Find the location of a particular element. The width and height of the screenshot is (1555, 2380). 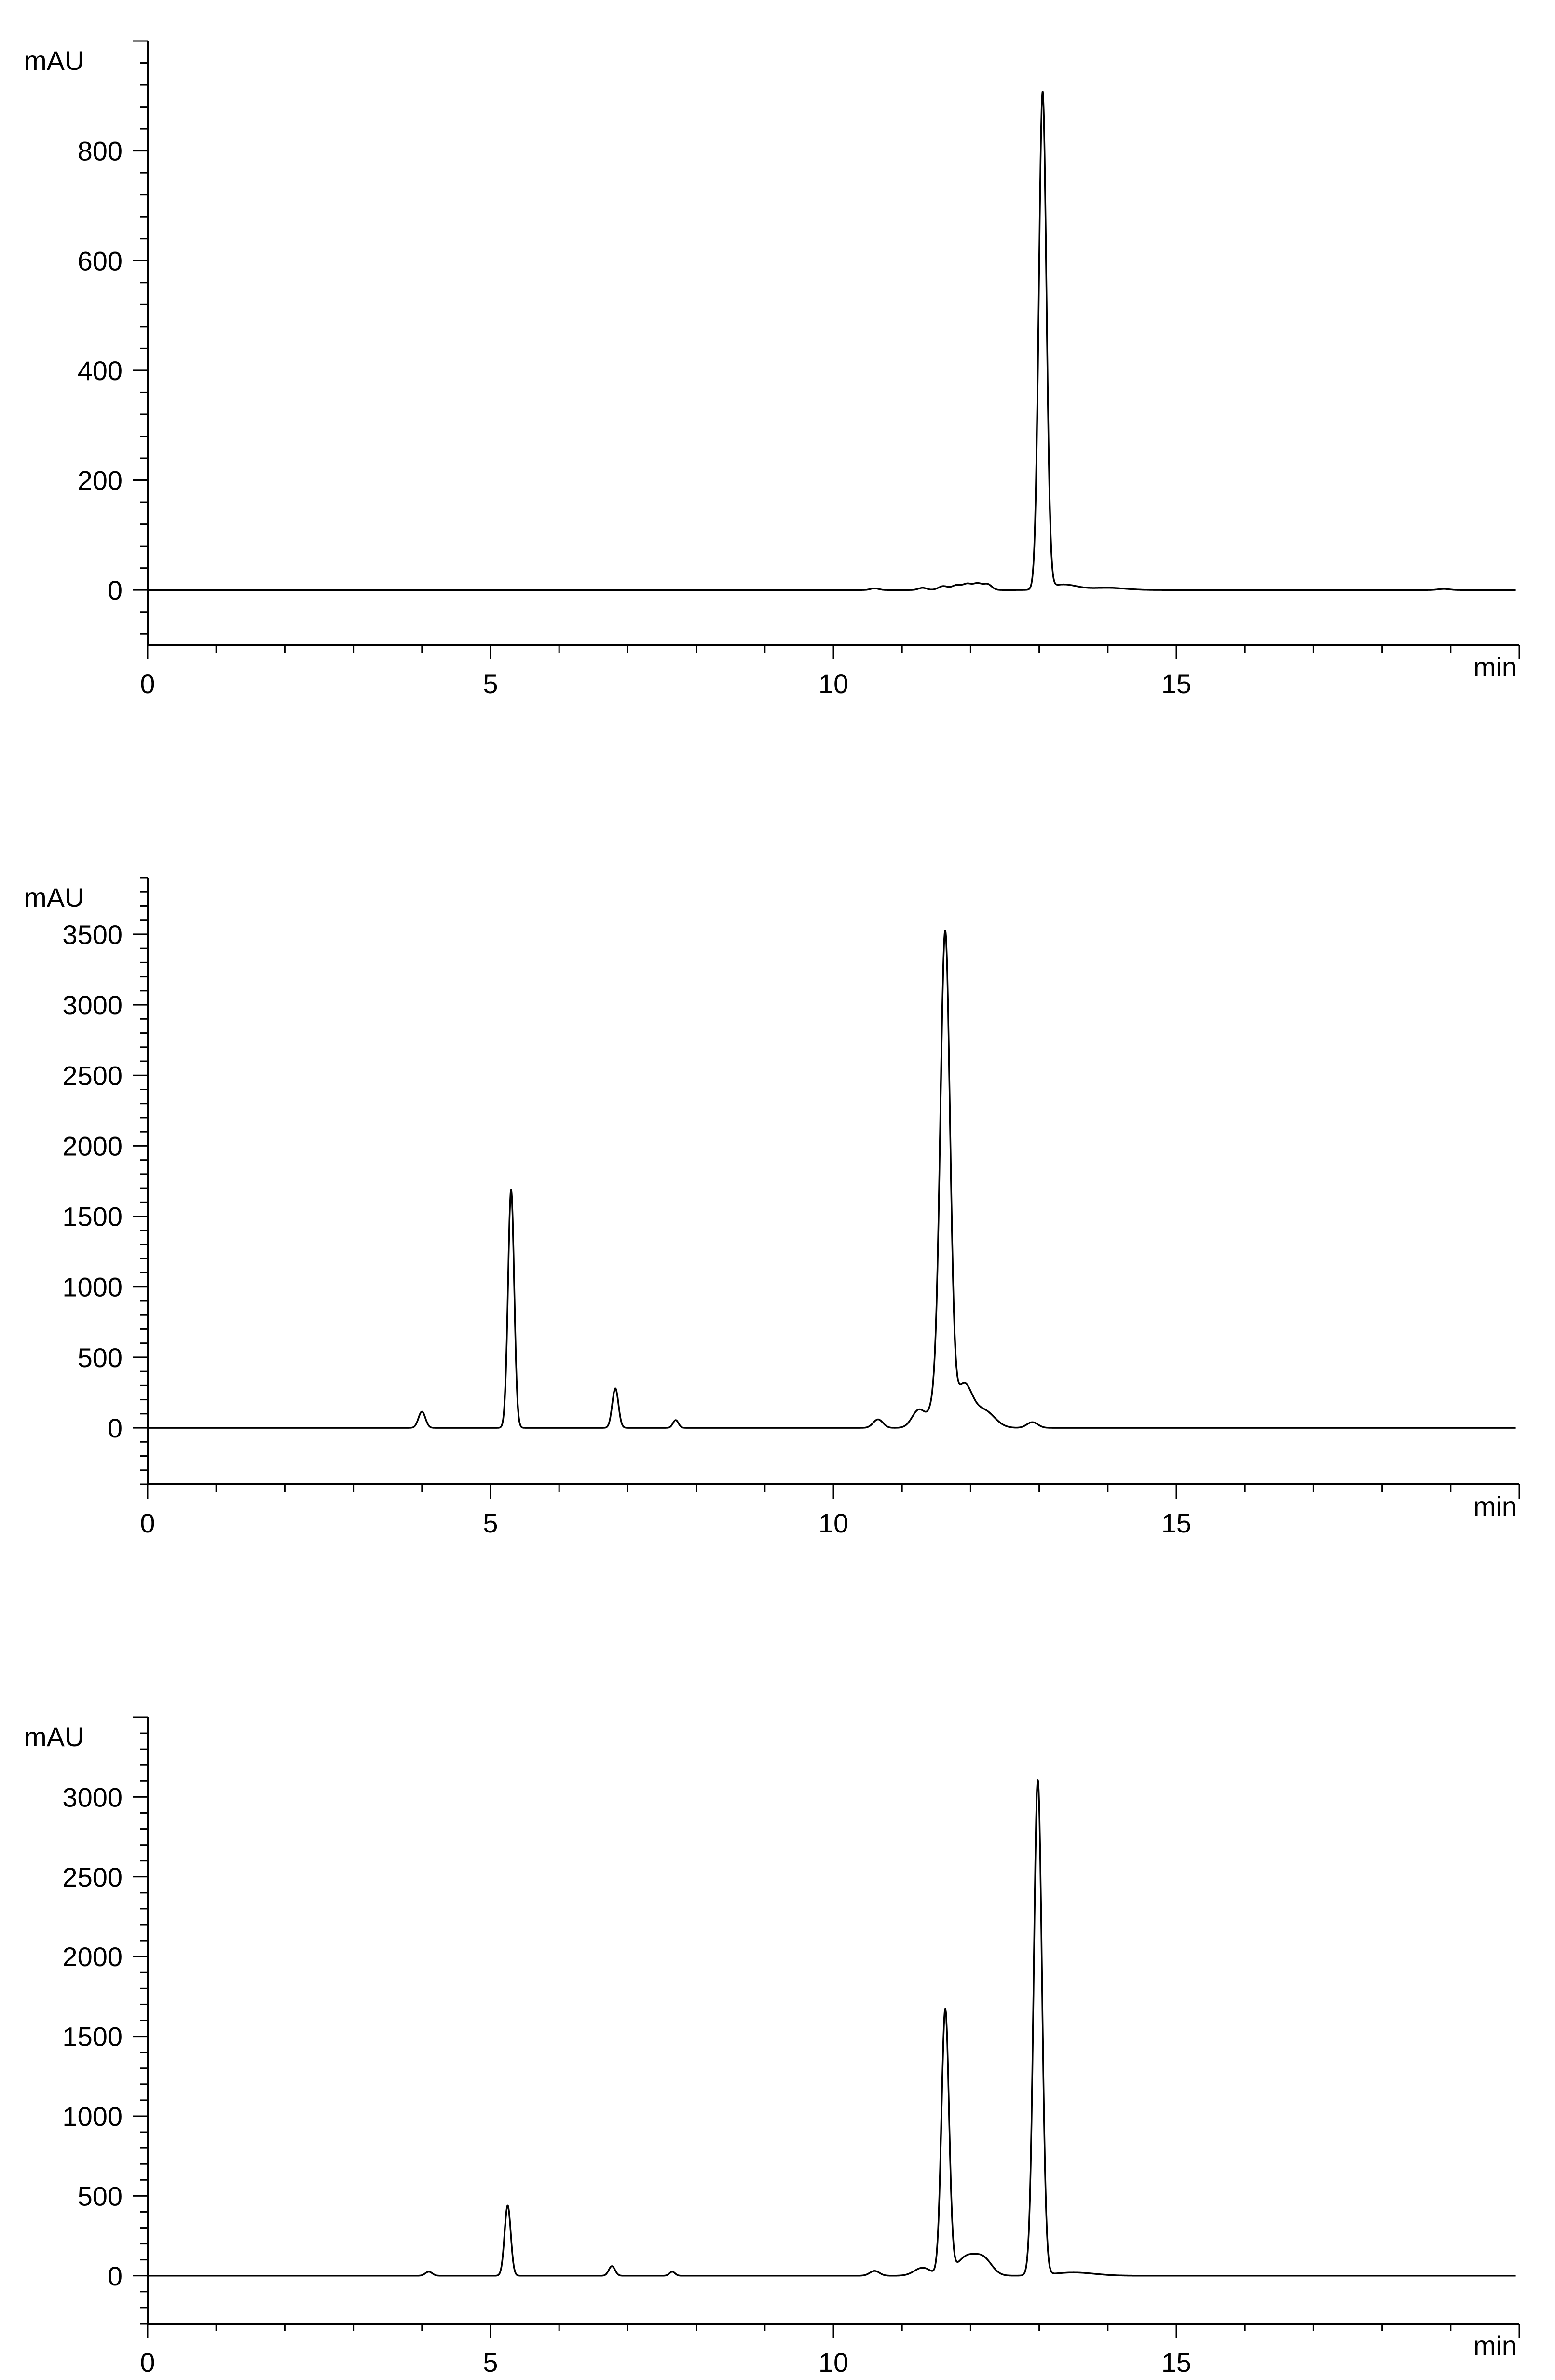

y-tick-labels: 0 500 1000 1500 2000 2500 3000 is located at coordinates (92, 2036).